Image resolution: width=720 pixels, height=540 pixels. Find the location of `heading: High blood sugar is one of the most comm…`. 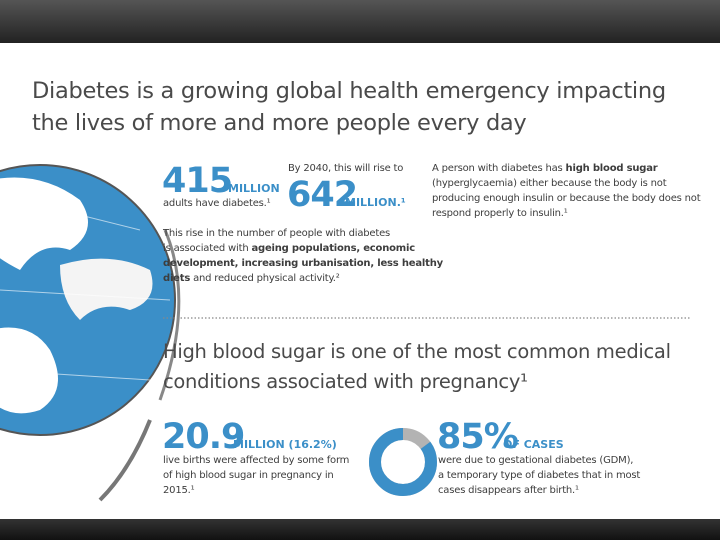

heading: High blood sugar is one of the most comm… is located at coordinates (417, 351).